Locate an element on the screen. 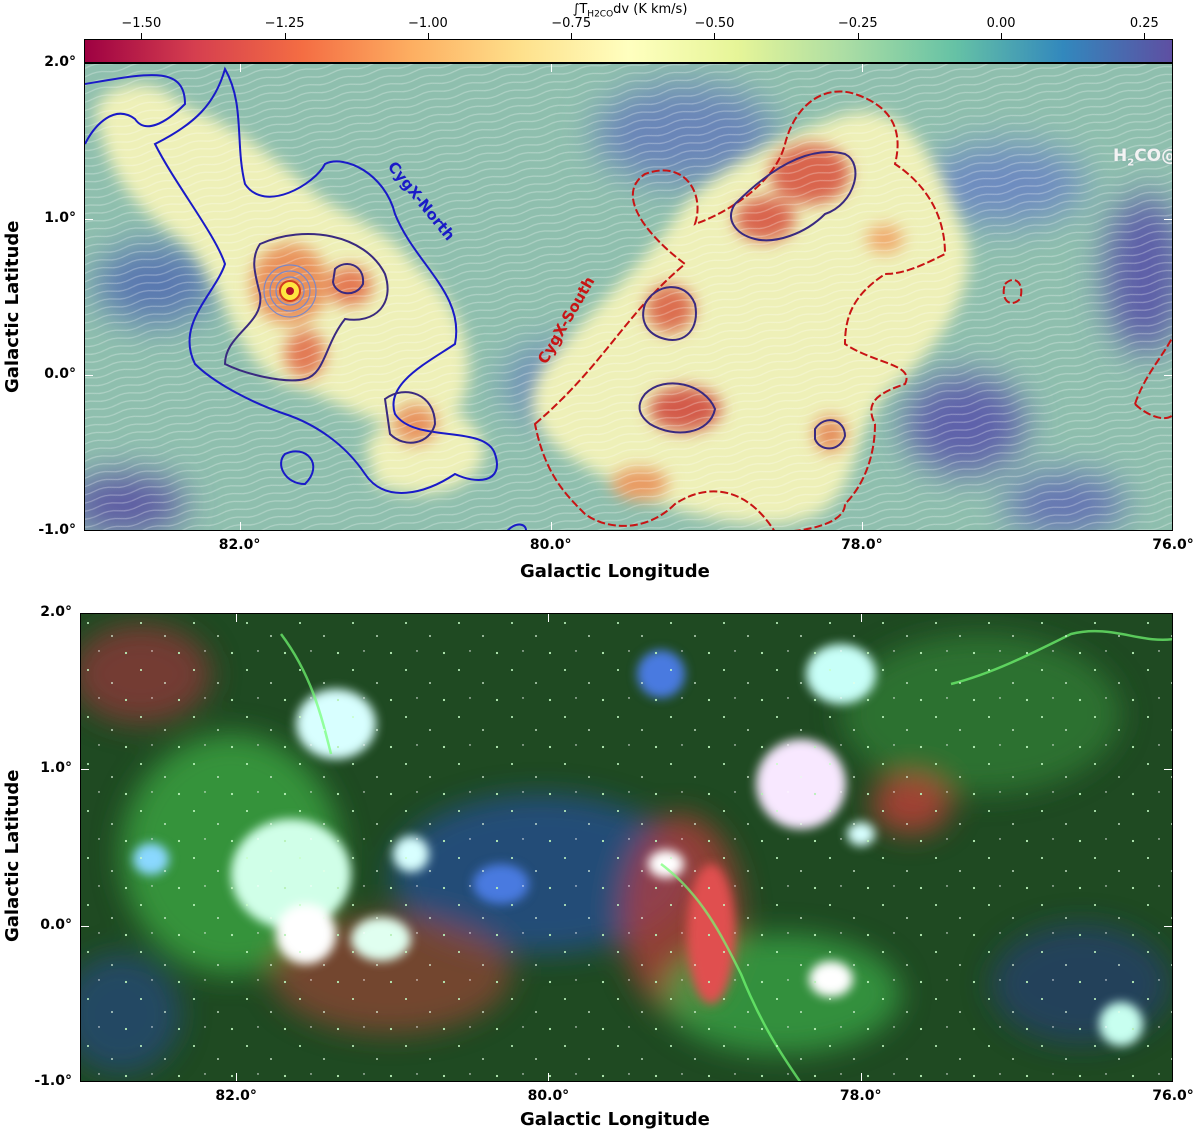 Image resolution: width=1200 pixels, height=1136 pixels. tracer-label: H2CO@10.8′ is located at coordinates (1142, 157).